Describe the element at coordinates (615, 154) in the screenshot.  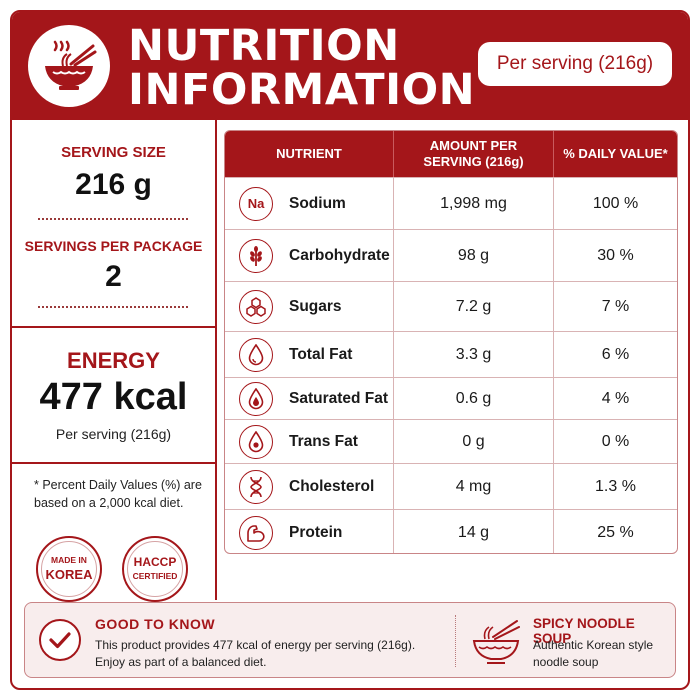
I see `column-header-daily-value: % DAILY VALUE*` at that location.